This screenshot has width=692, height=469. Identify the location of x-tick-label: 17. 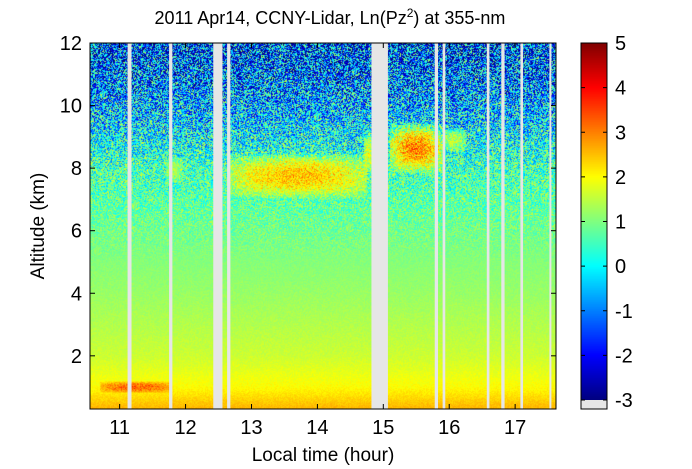
(515, 428).